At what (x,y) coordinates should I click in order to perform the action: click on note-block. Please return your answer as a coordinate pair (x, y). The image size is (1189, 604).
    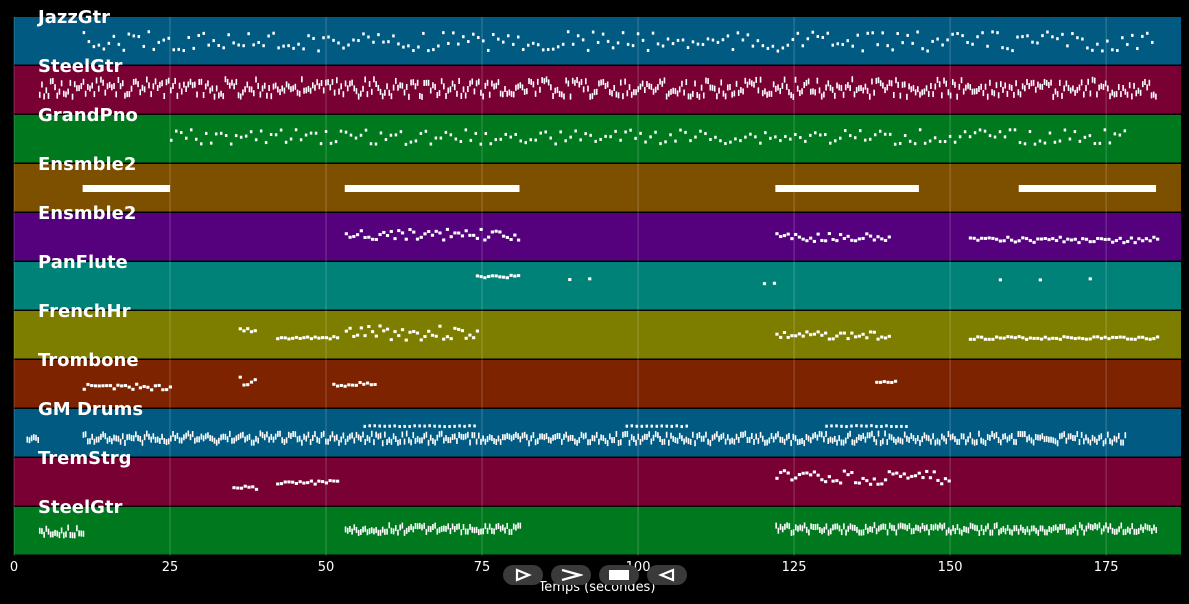
    Looking at the image, I should click on (126, 188).